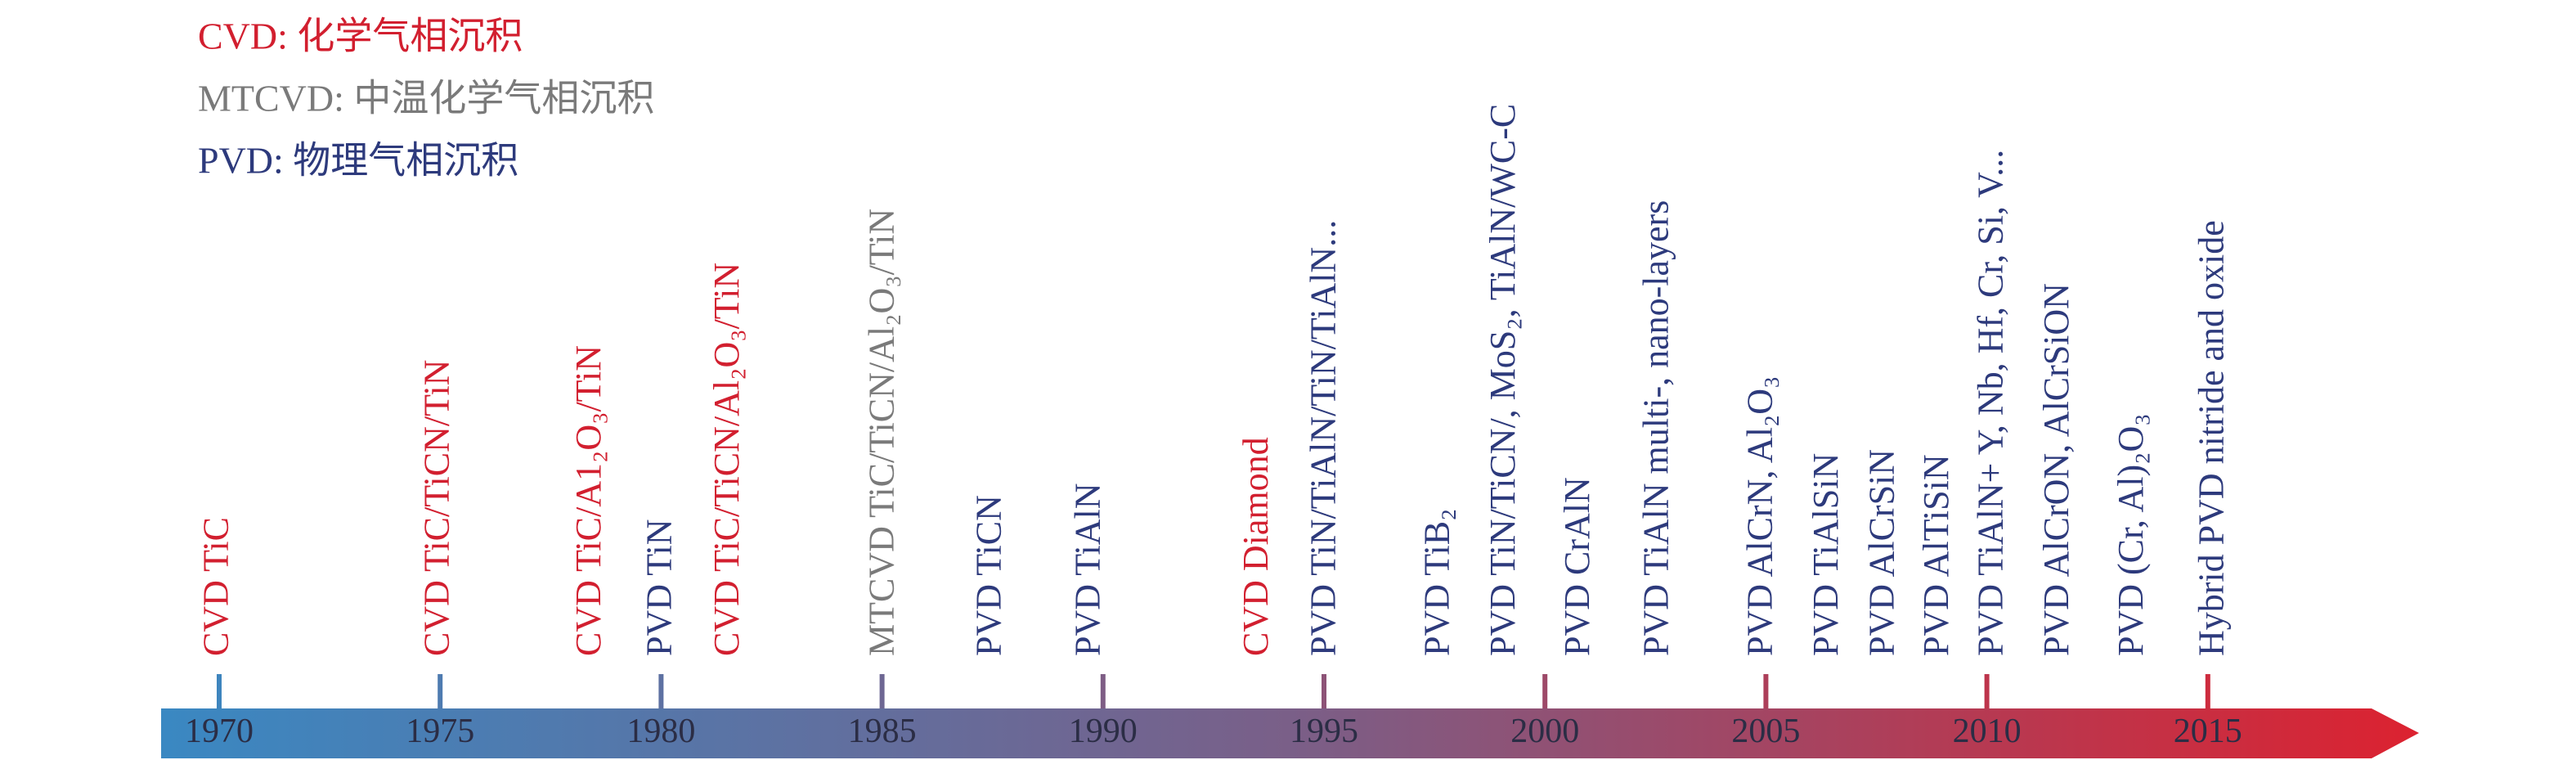 The height and width of the screenshot is (760, 2576). What do you see at coordinates (1256, 546) in the screenshot?
I see `event-label: CVD Diamond` at bounding box center [1256, 546].